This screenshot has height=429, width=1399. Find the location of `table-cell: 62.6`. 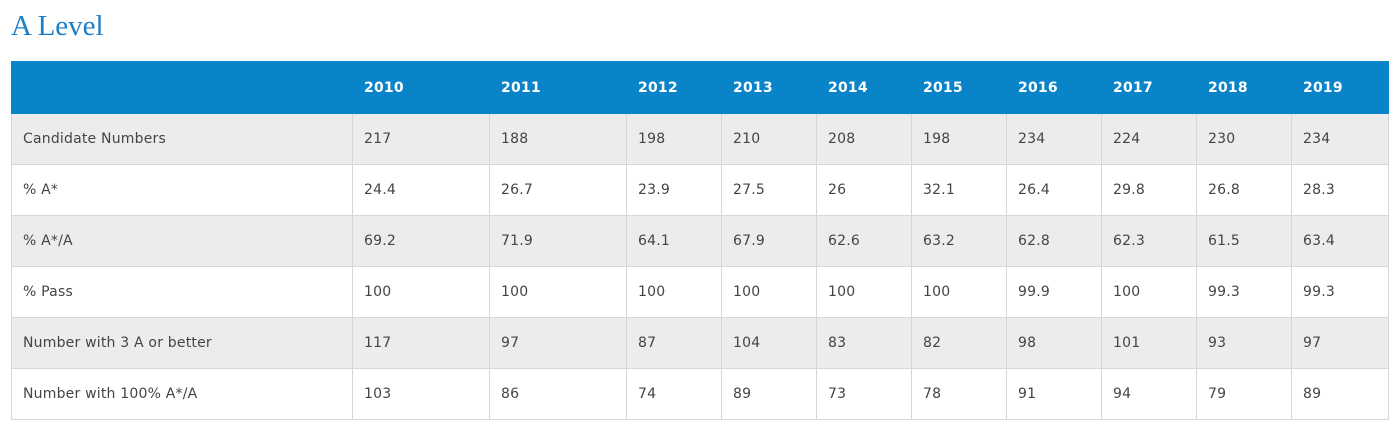

table-cell: 62.6 is located at coordinates (864, 241).